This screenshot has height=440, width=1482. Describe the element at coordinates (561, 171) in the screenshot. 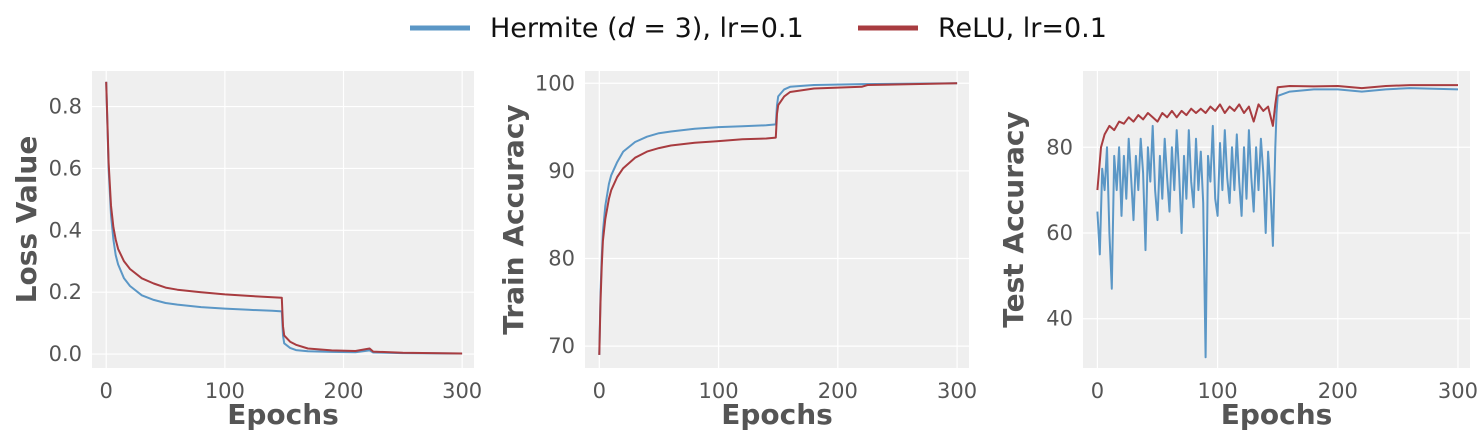

I see `y-tick-label: 90` at that location.